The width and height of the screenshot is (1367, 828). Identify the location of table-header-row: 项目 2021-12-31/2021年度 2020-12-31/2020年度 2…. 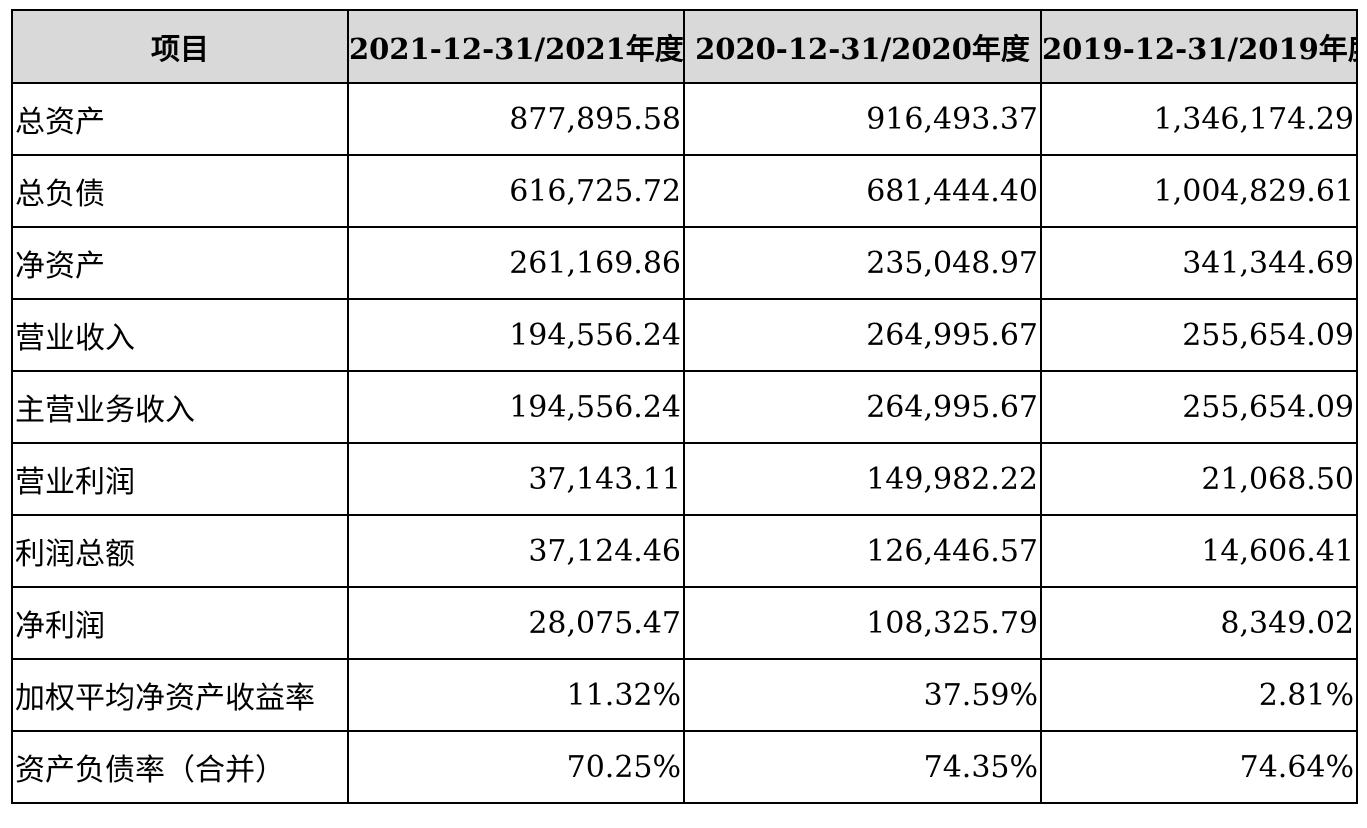
(684, 46).